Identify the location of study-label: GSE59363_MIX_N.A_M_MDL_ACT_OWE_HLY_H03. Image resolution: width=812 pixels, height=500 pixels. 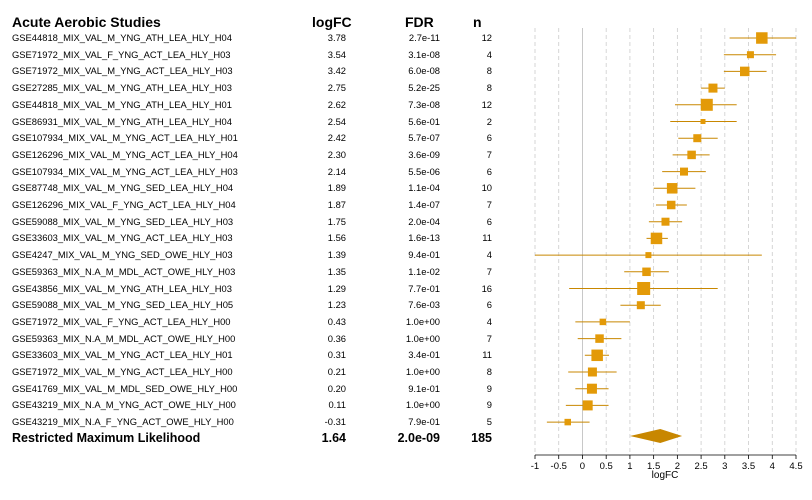
(124, 271).